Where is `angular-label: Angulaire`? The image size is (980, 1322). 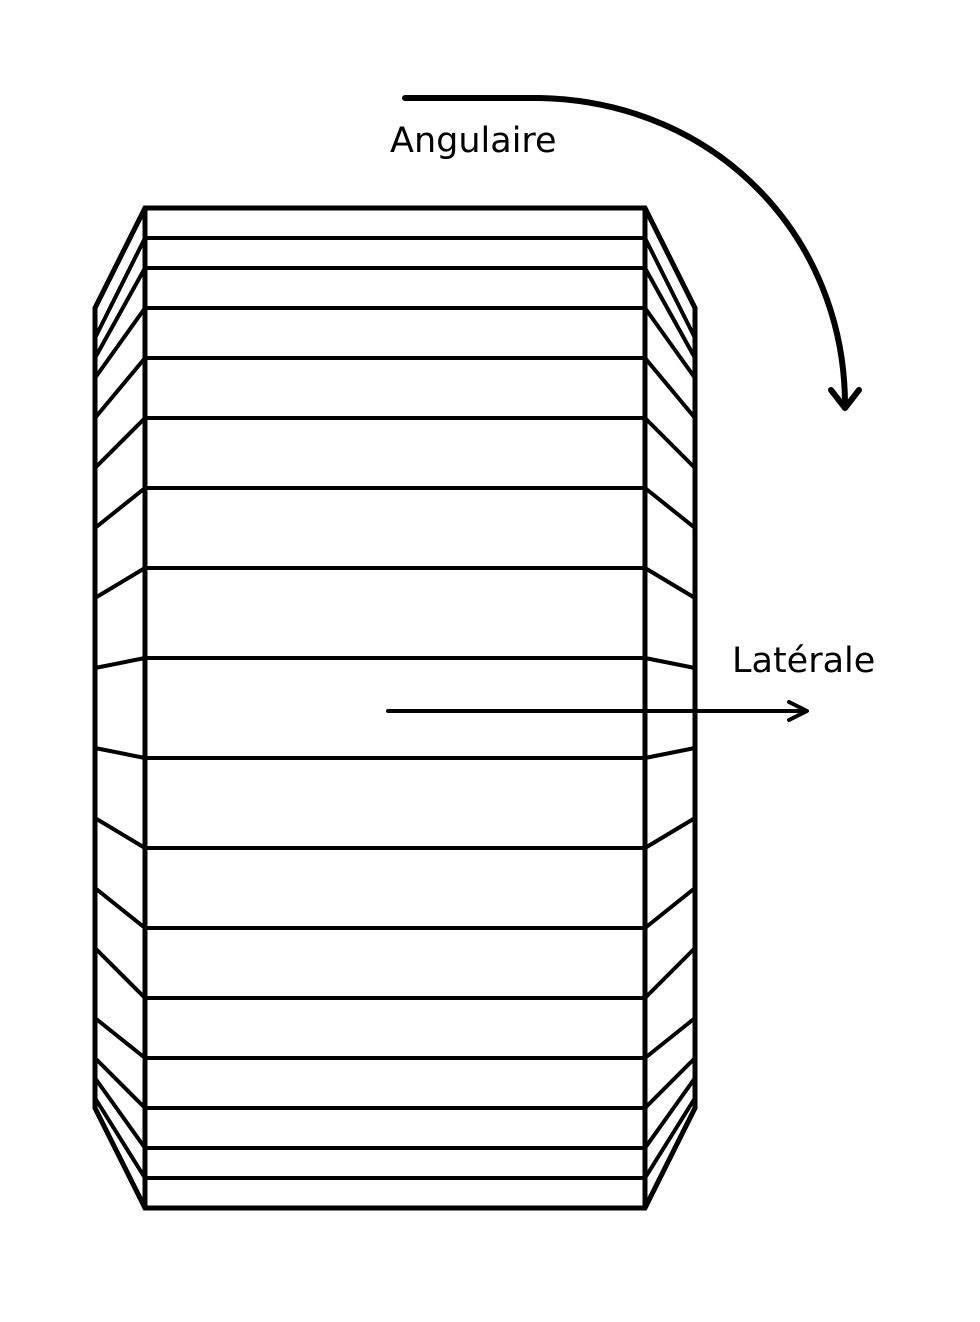
angular-label: Angulaire is located at coordinates (473, 141).